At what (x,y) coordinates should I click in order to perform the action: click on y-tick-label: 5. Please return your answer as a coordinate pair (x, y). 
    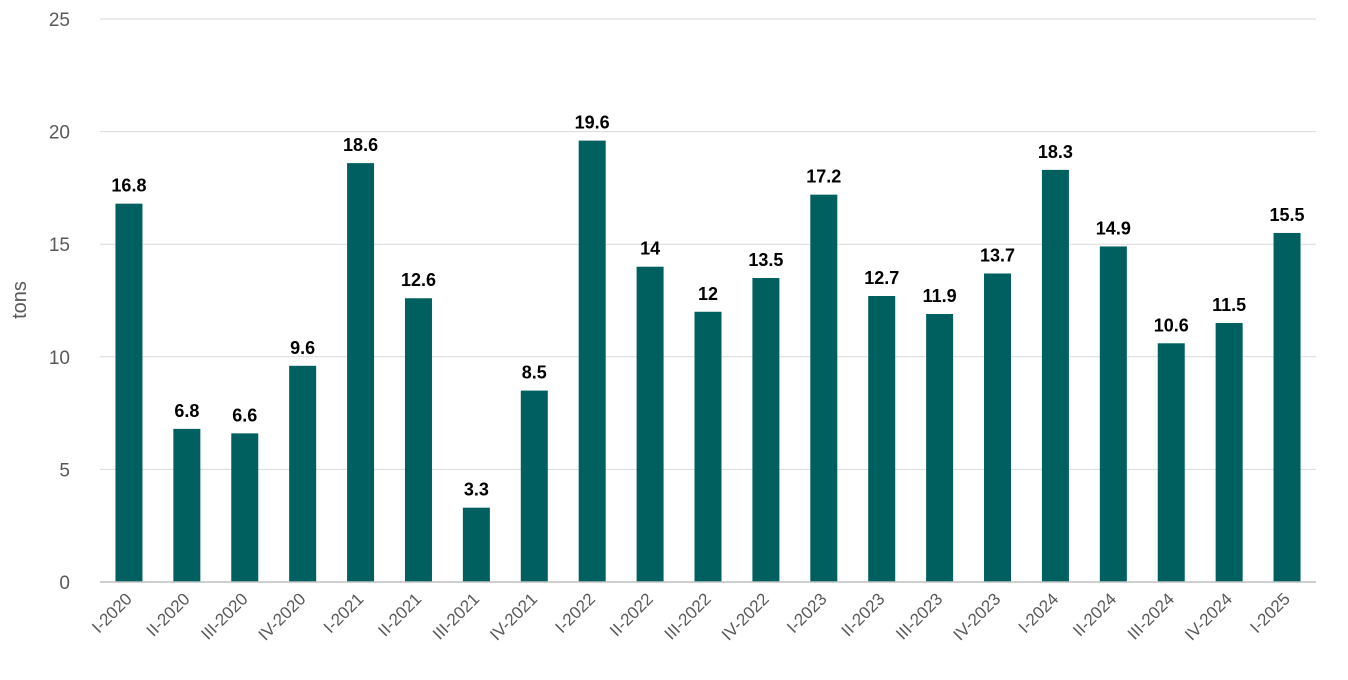
    Looking at the image, I should click on (64, 470).